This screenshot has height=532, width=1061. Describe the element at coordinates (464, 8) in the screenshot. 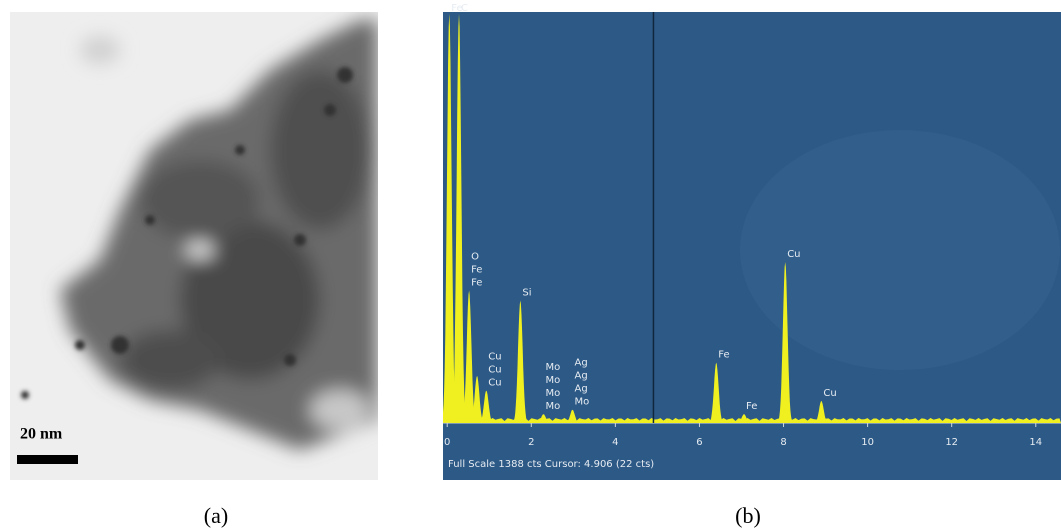

I see `peak-label: C` at that location.